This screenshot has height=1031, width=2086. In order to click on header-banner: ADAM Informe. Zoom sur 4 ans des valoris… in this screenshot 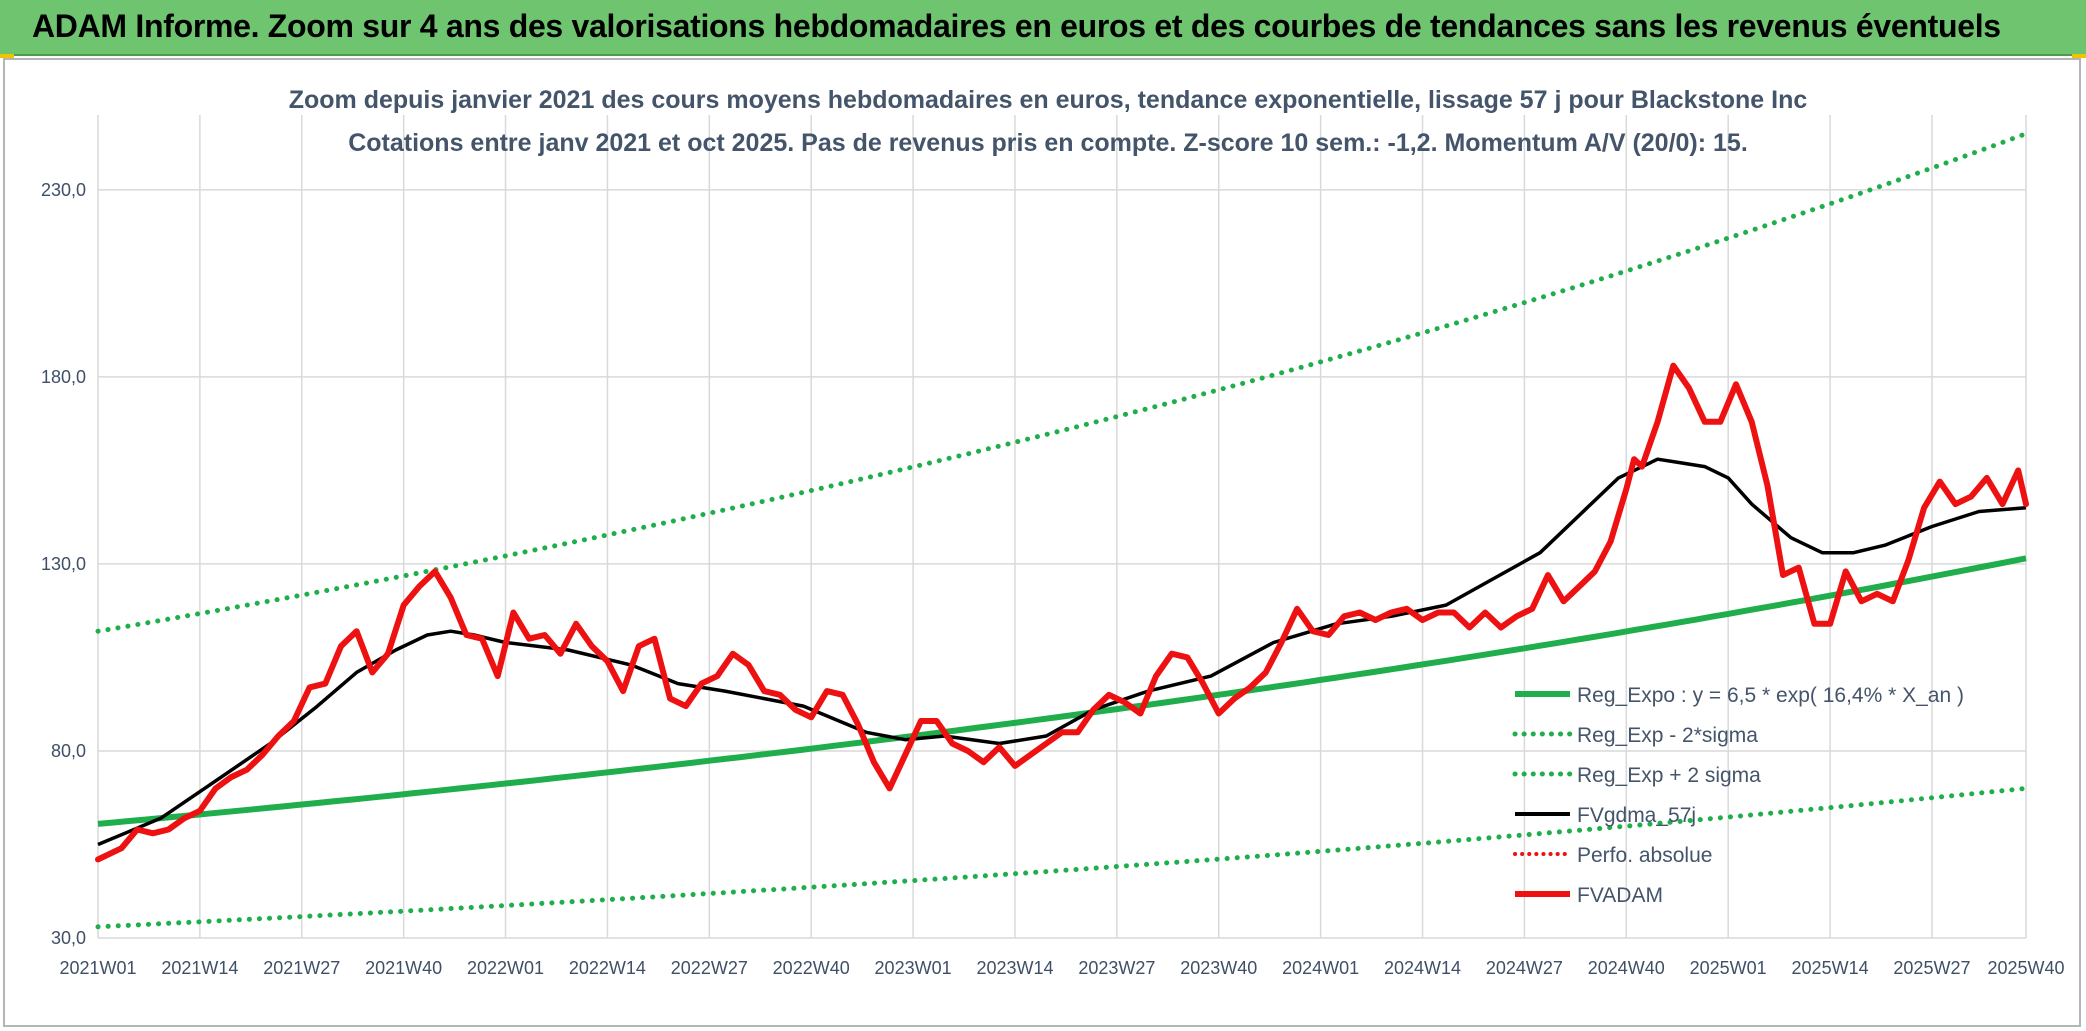, I will do `click(1043, 28)`.